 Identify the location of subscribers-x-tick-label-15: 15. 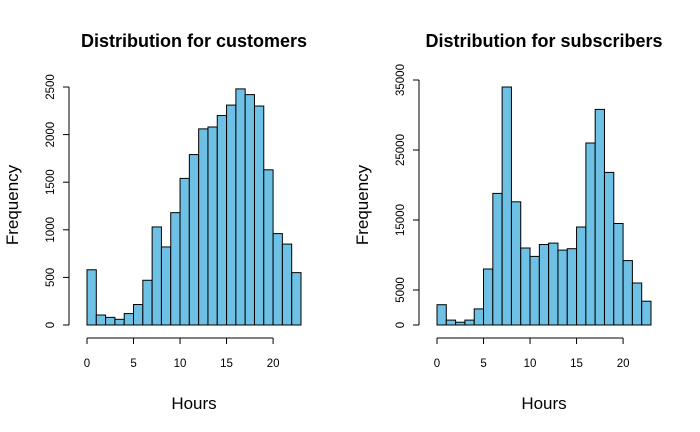
(576, 364).